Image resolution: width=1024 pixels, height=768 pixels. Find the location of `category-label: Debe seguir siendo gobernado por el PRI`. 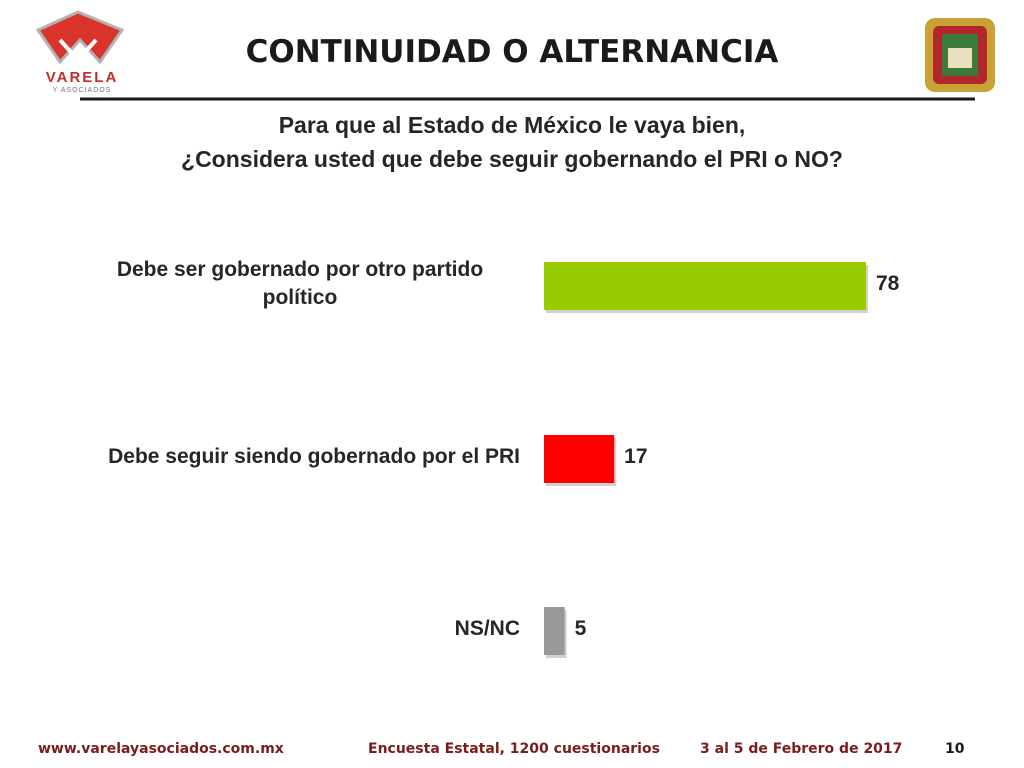

category-label: Debe seguir siendo gobernado por el PRI is located at coordinates (314, 456).